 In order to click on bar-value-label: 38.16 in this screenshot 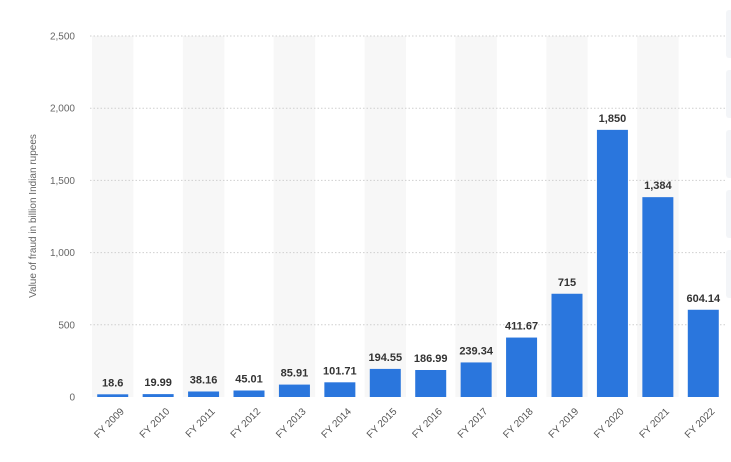, I will do `click(204, 380)`.